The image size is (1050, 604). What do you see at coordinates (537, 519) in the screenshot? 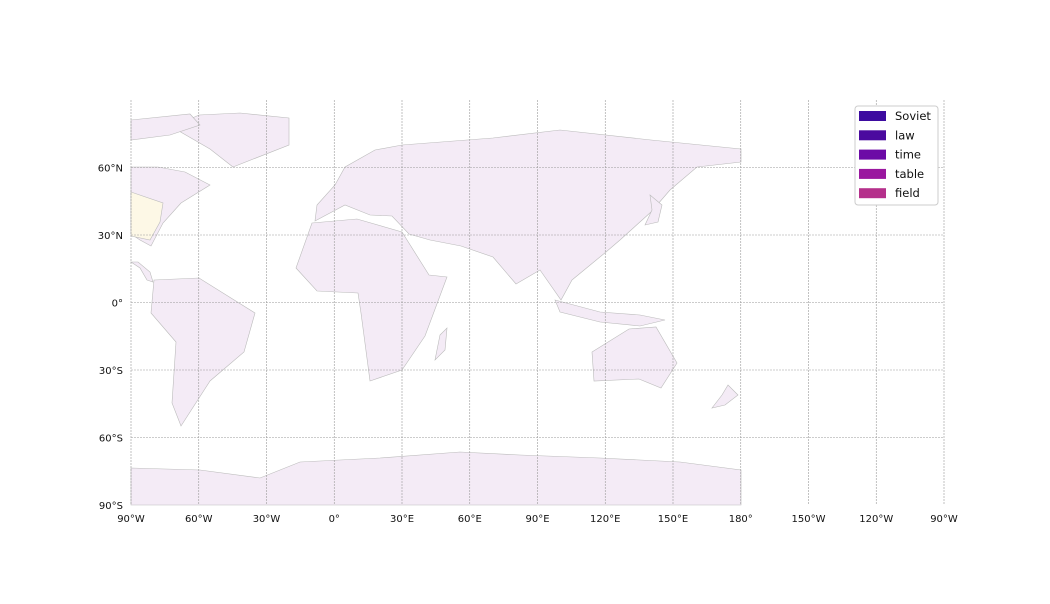
I see `lon-tick-label: 90°E` at bounding box center [537, 519].